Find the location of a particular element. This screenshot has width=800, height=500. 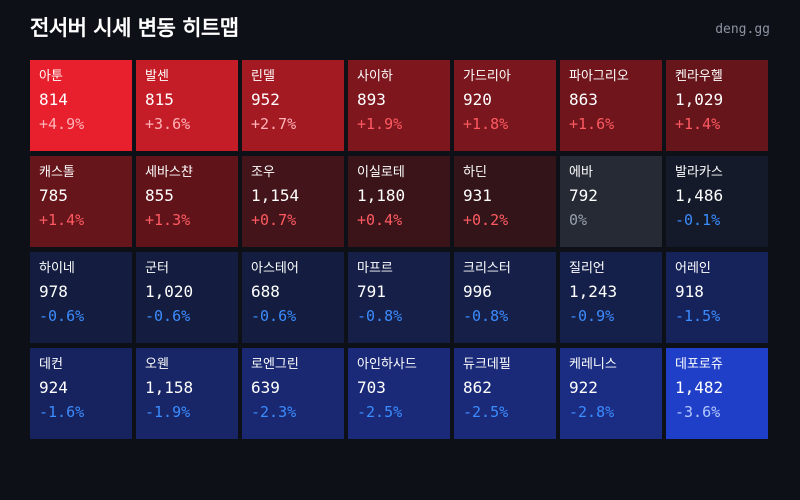

server-name: 케레니스 is located at coordinates (593, 364).